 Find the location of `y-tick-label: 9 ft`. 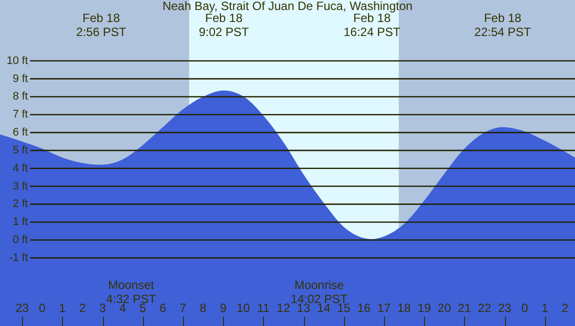

y-tick-label: 9 ft is located at coordinates (20, 78).